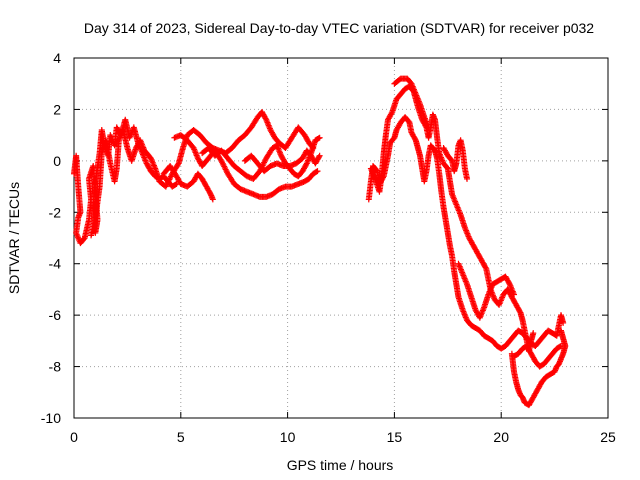  I want to click on y-tick-label: -8, so click(55, 367).